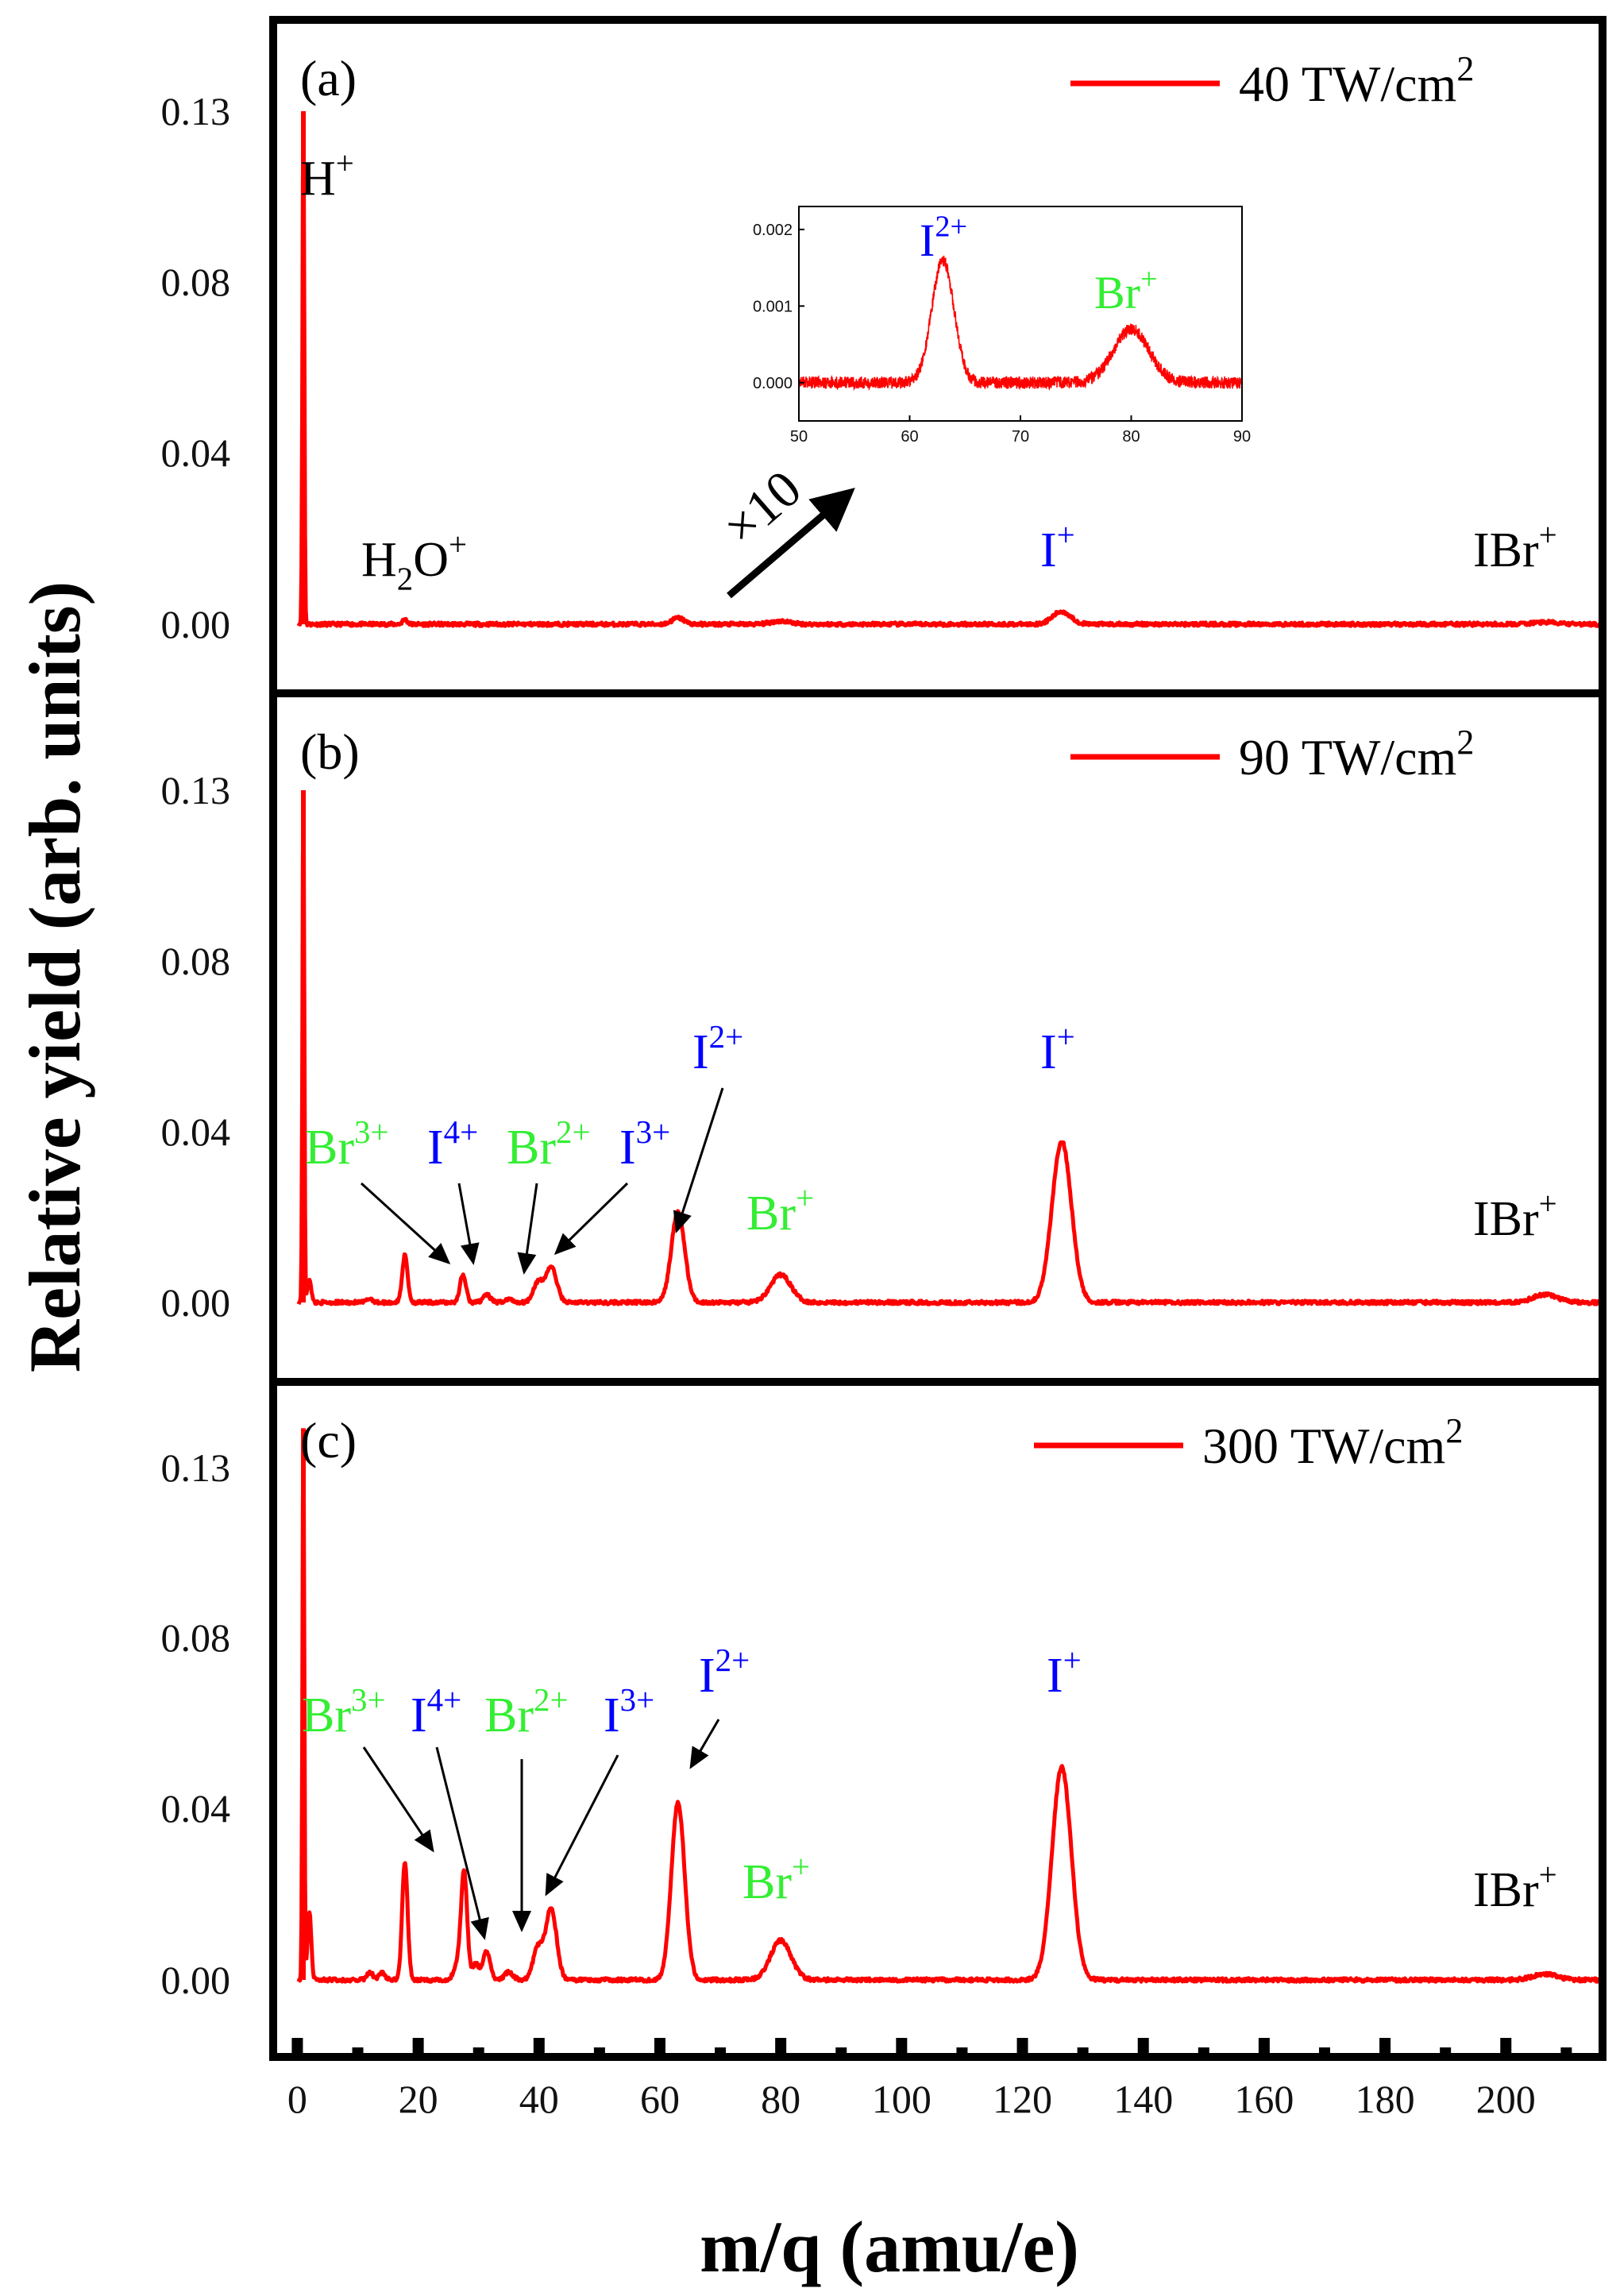 The height and width of the screenshot is (2296, 1620). What do you see at coordinates (1131, 437) in the screenshot?
I see `inset-x-tick-label: 80` at bounding box center [1131, 437].